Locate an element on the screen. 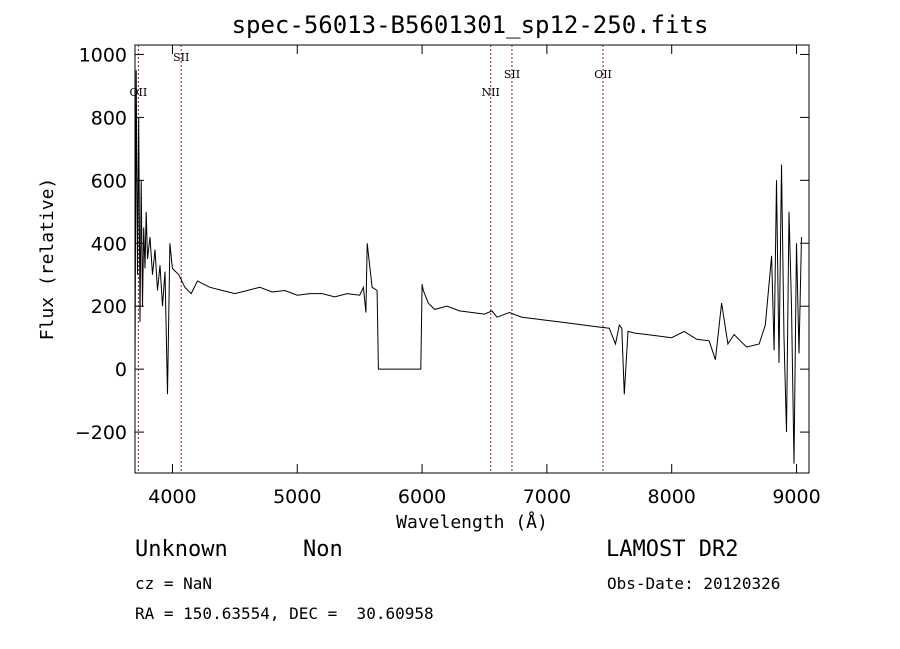 The image size is (900, 649). x-tick-label: 8000 is located at coordinates (672, 497).